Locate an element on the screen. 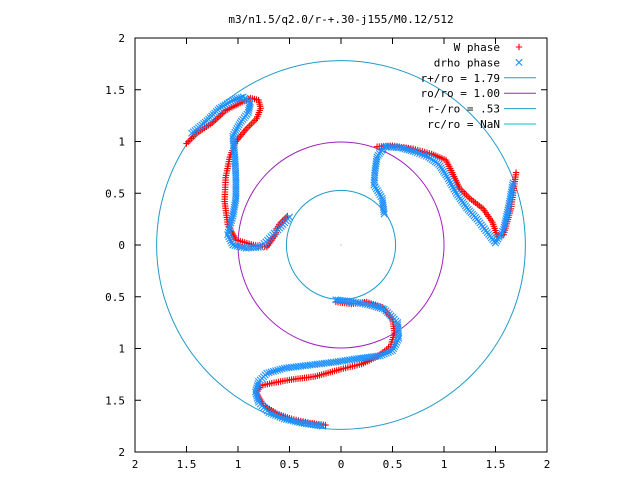 This screenshot has width=640, height=480. y-tick-label: 0.5 is located at coordinates (115, 297).